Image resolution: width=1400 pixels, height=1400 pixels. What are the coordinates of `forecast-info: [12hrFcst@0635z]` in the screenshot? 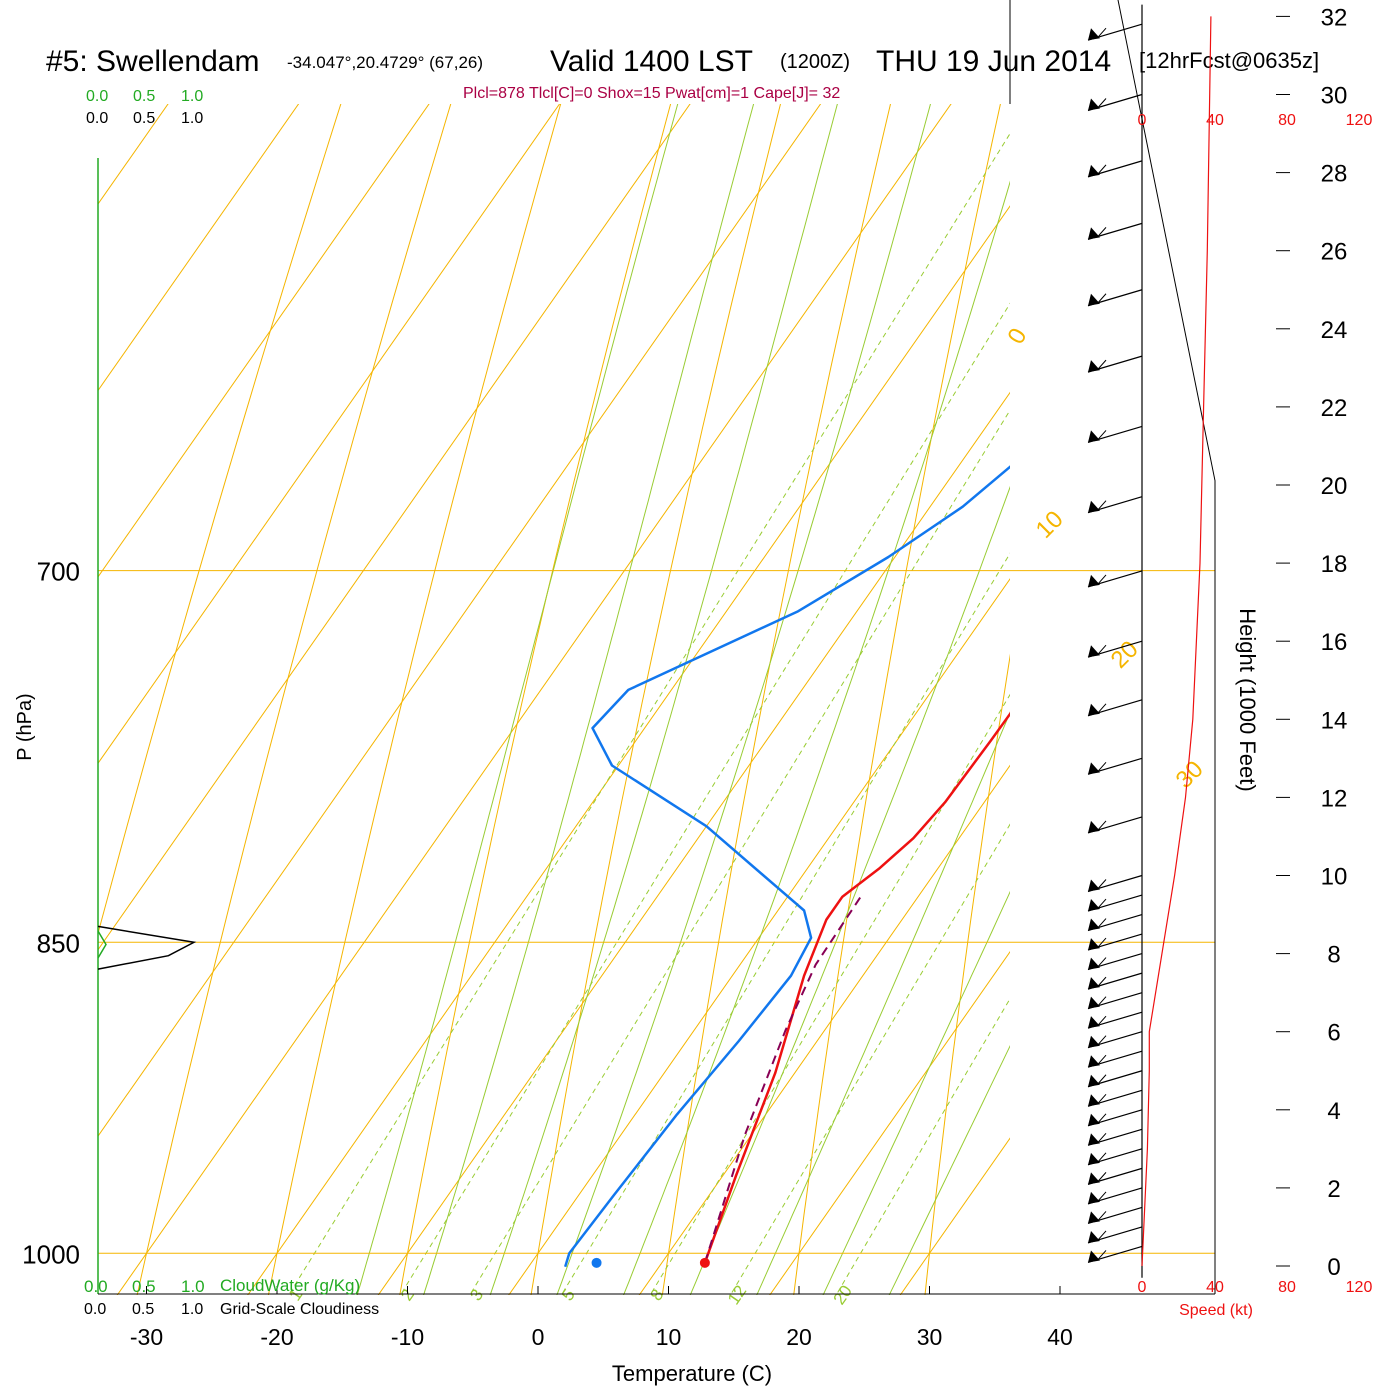 It's located at (1229, 60).